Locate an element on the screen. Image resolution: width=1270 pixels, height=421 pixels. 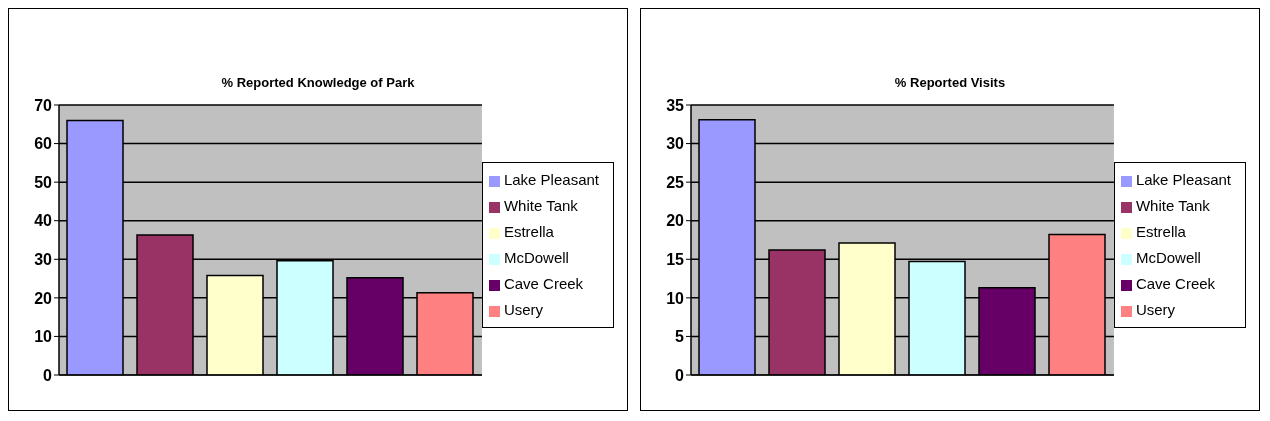
y-tick-label: 40 is located at coordinates (43, 221).